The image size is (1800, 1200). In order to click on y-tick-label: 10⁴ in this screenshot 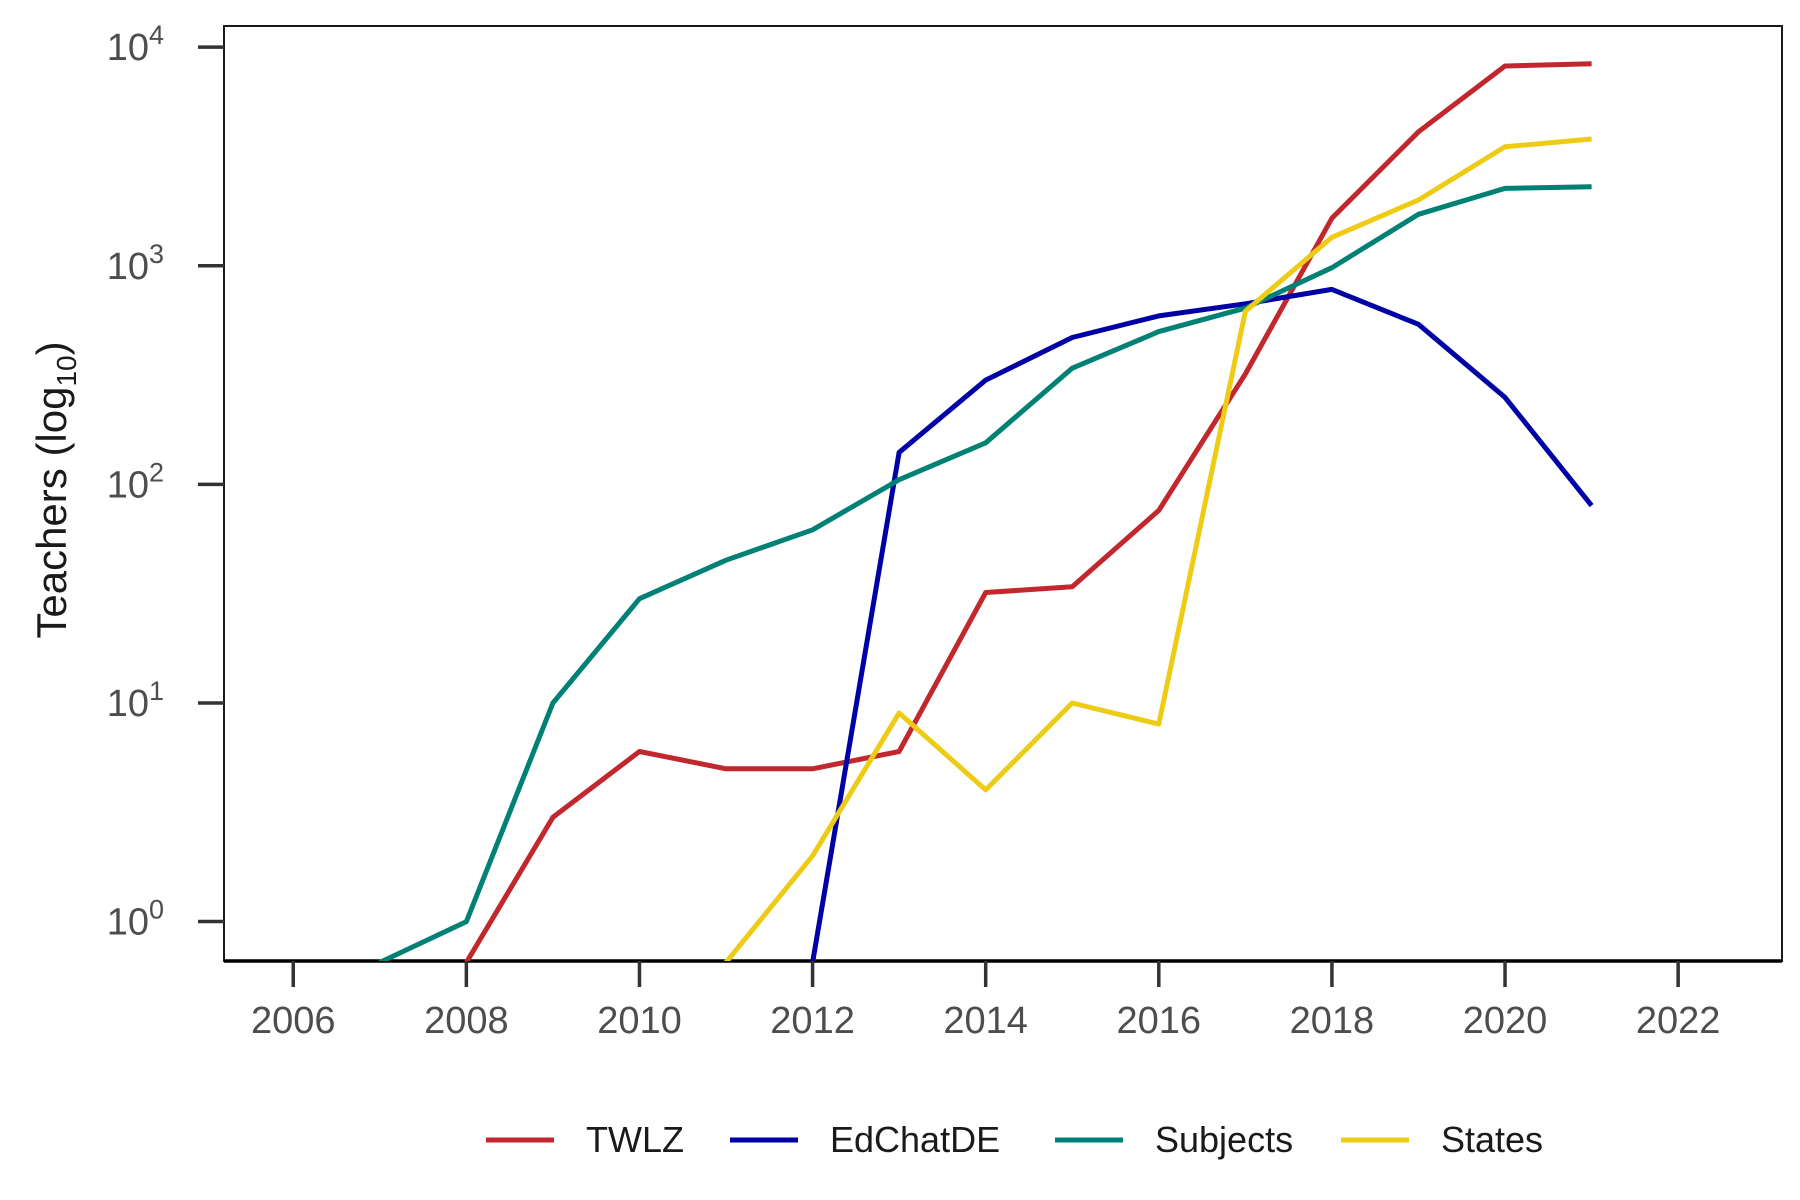, I will do `click(135, 44)`.